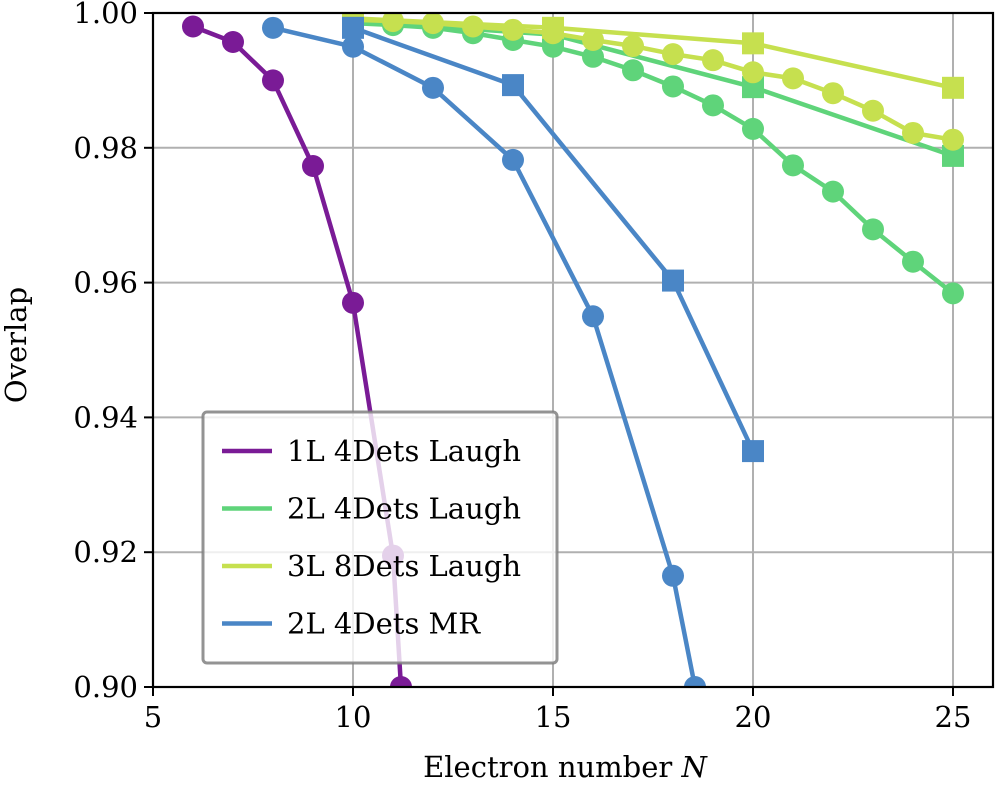 The image size is (995, 787). What do you see at coordinates (553, 717) in the screenshot?
I see `x-tick-label: 15` at bounding box center [553, 717].